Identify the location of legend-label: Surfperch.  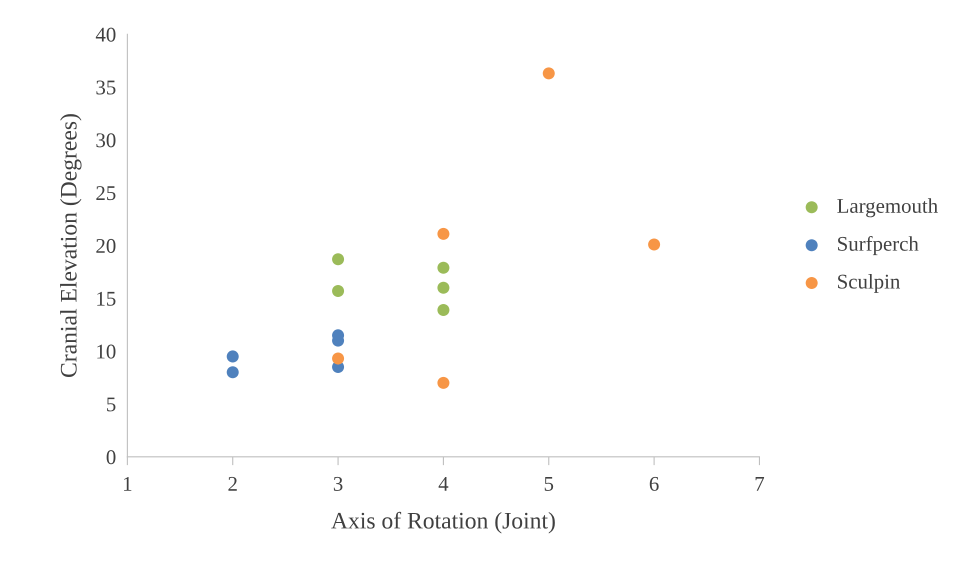
(878, 246).